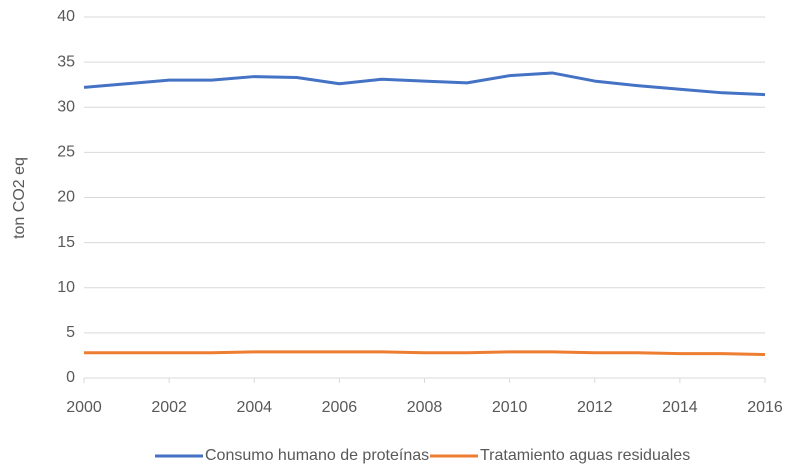 This screenshot has width=787, height=470. What do you see at coordinates (66, 242) in the screenshot?
I see `y-tick-label: 15` at bounding box center [66, 242].